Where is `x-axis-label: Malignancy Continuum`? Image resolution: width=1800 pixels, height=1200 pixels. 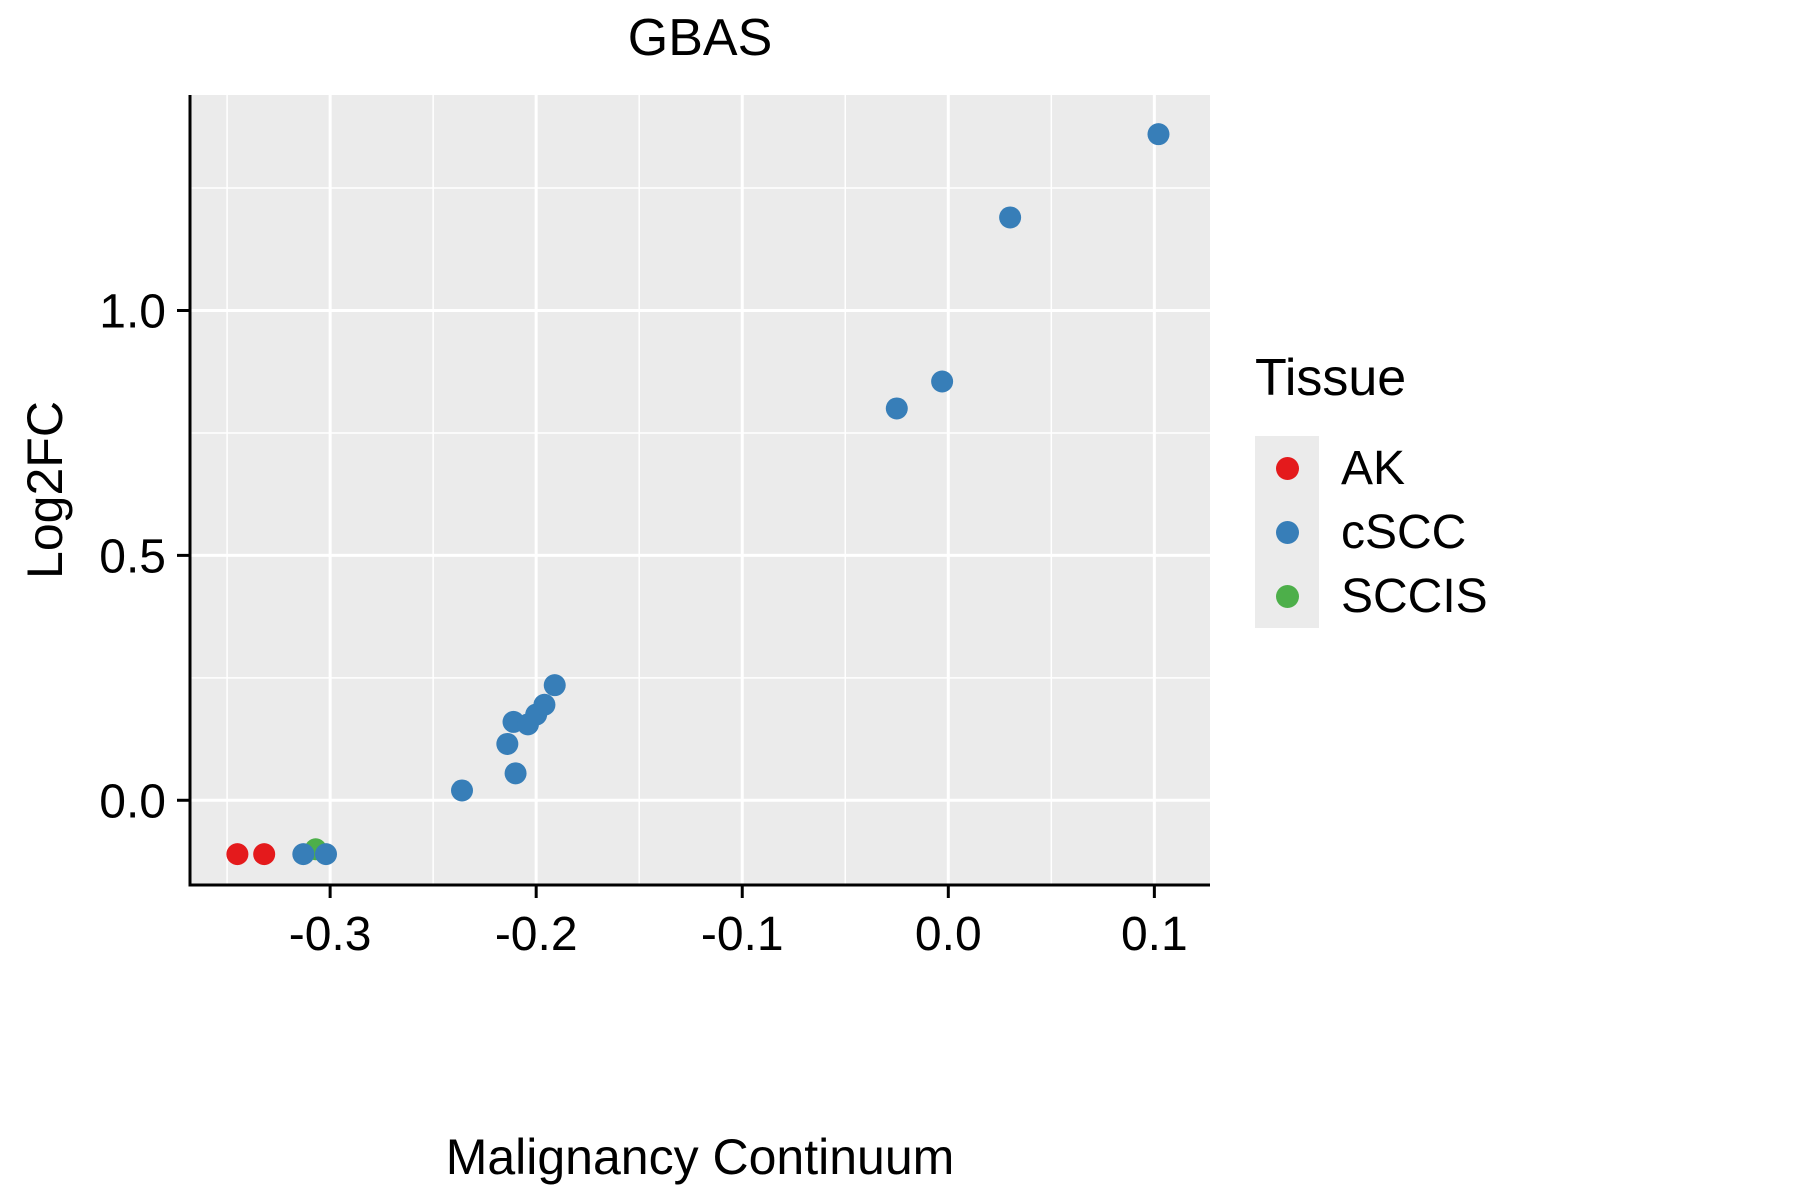
x-axis-label: Malignancy Continuum is located at coordinates (700, 1157).